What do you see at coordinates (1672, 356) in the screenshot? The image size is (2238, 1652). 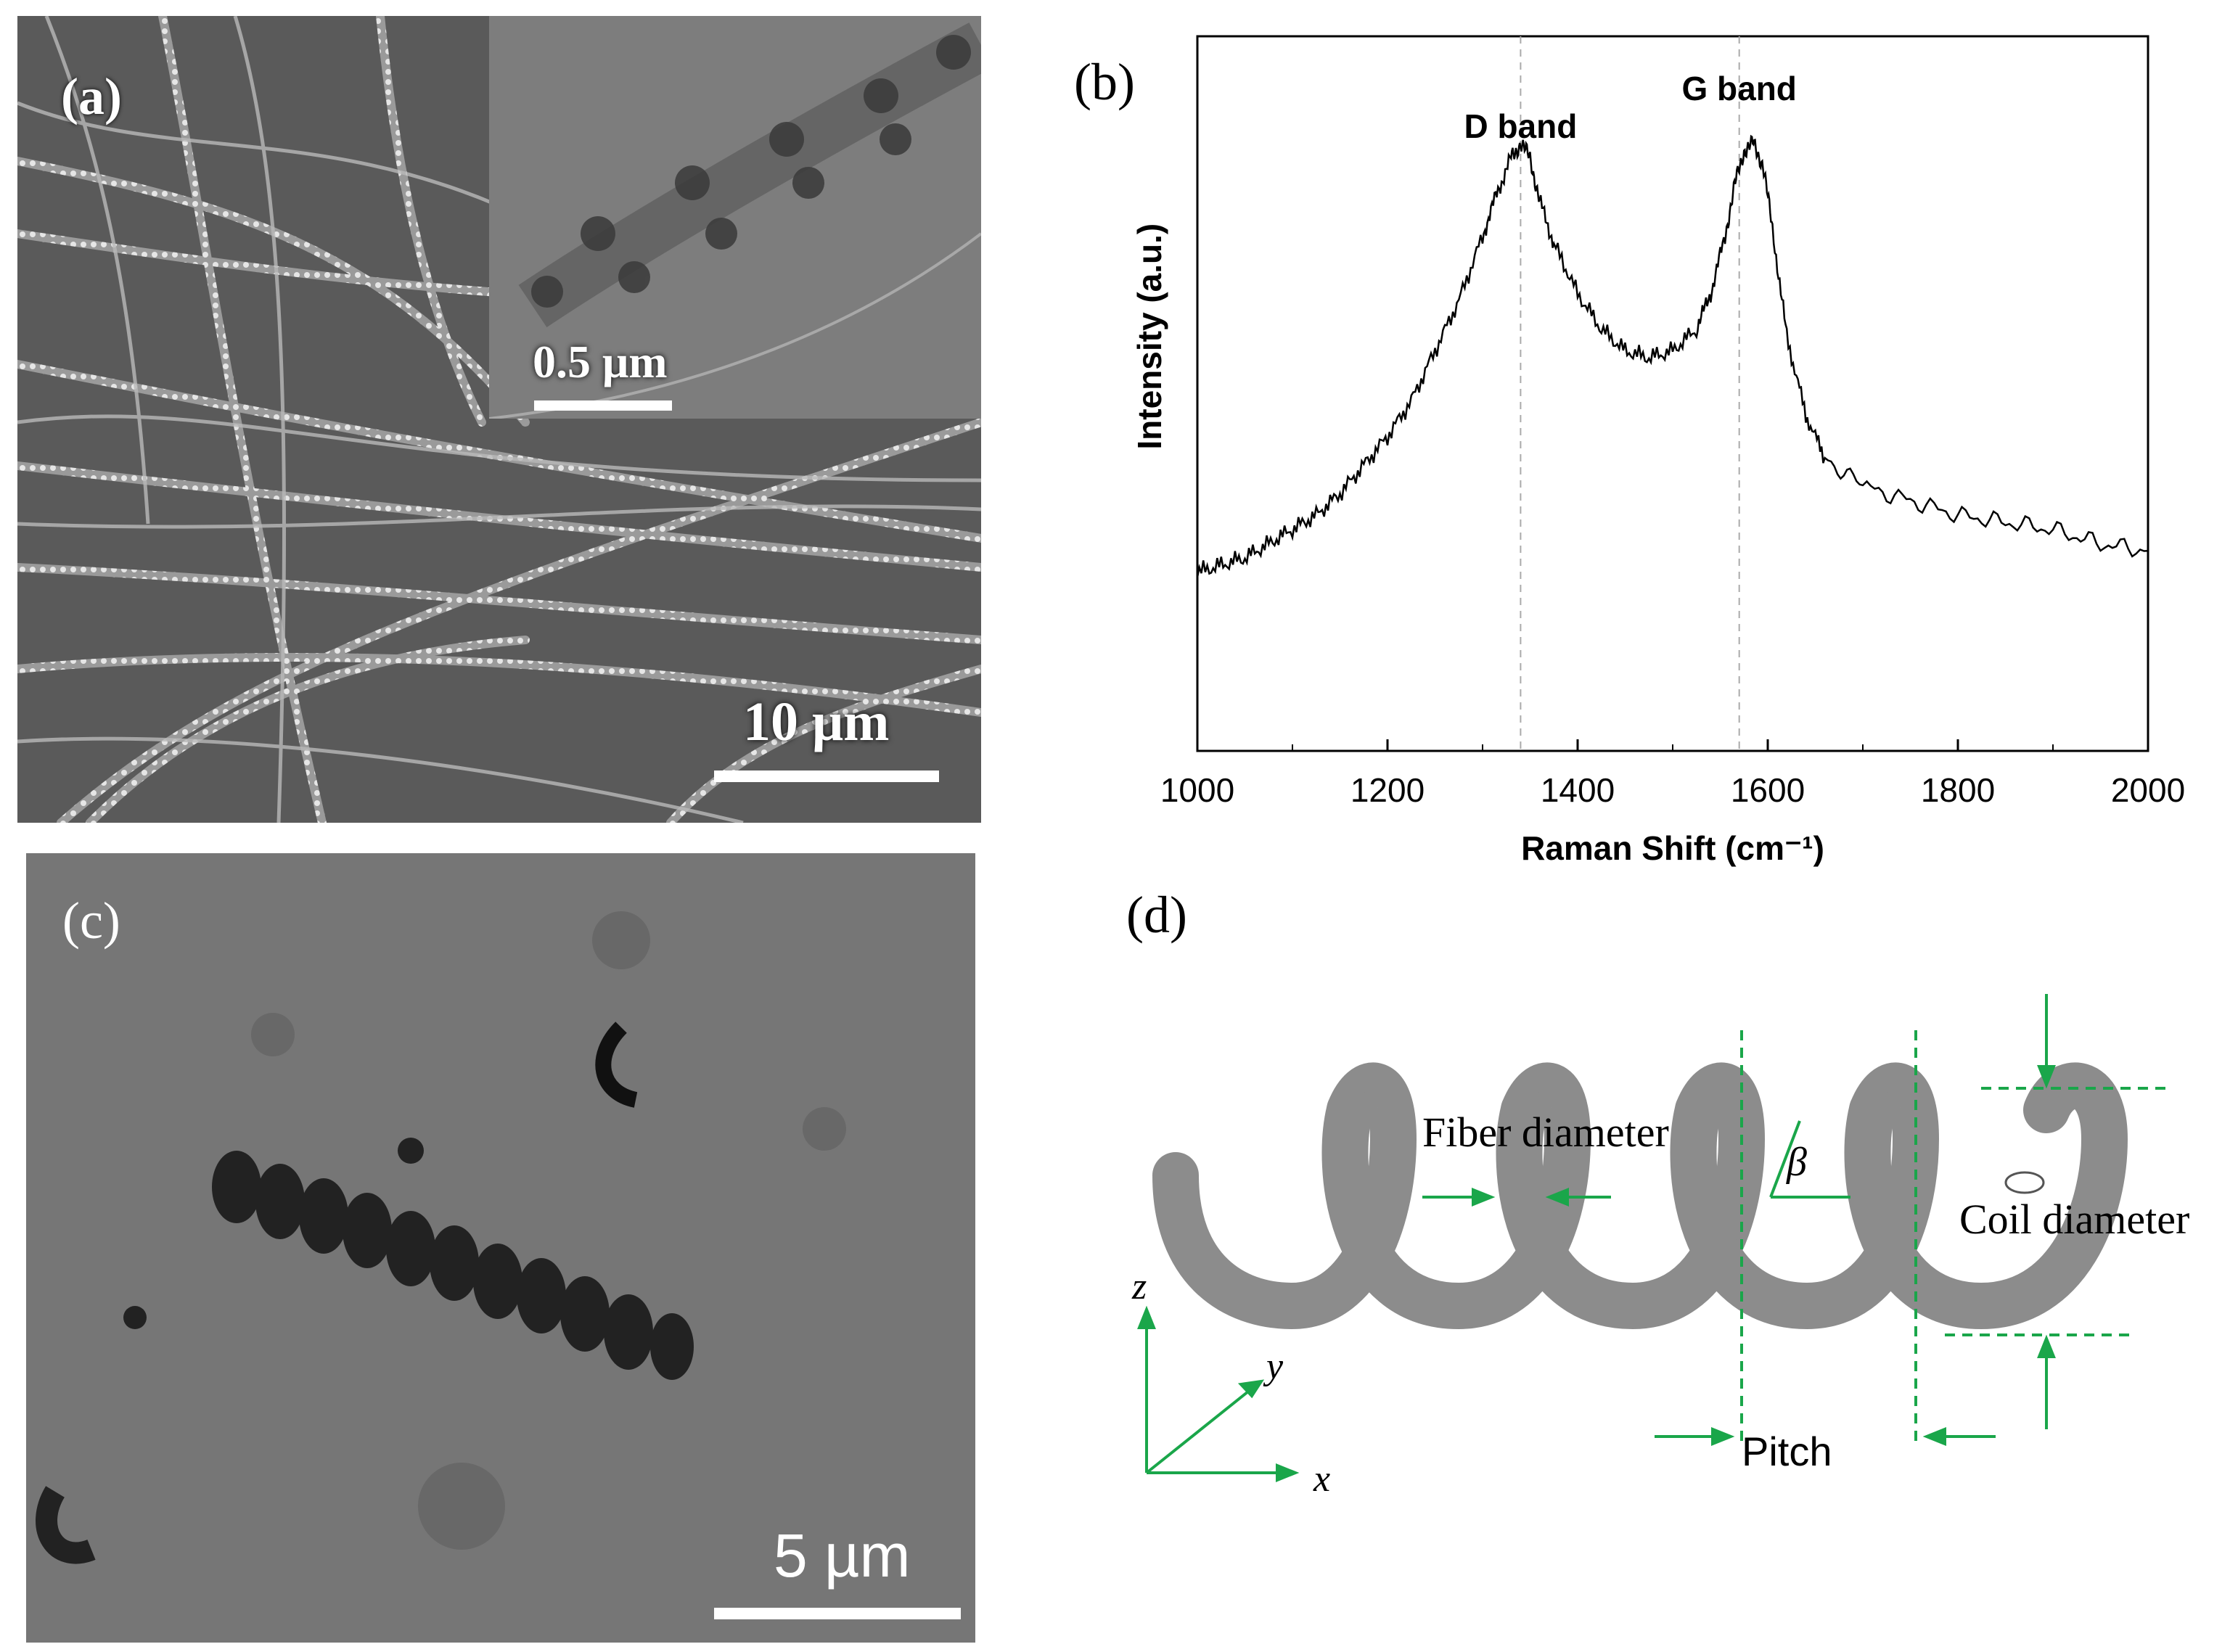 I see `raman-series-line` at bounding box center [1672, 356].